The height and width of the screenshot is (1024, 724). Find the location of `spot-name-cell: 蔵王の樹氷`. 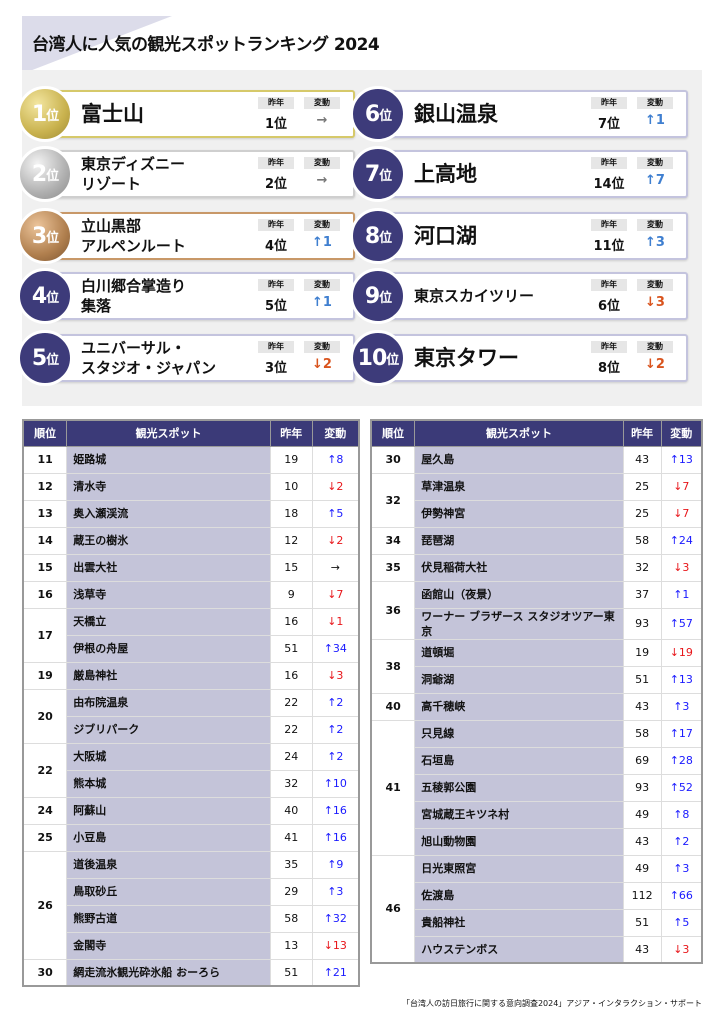

spot-name-cell: 蔵王の樹氷 is located at coordinates (168, 540).